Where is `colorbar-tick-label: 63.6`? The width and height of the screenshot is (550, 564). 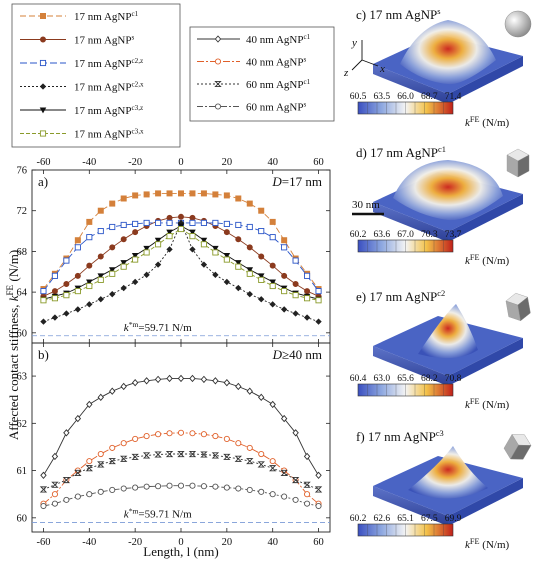
colorbar-tick-label: 63.6 is located at coordinates (381, 235).